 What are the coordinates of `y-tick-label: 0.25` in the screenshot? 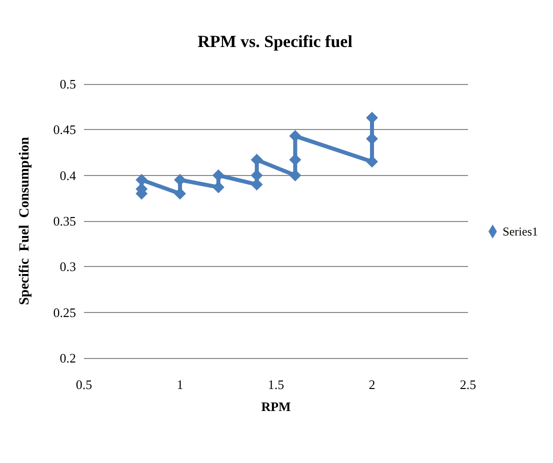 It's located at (64, 312).